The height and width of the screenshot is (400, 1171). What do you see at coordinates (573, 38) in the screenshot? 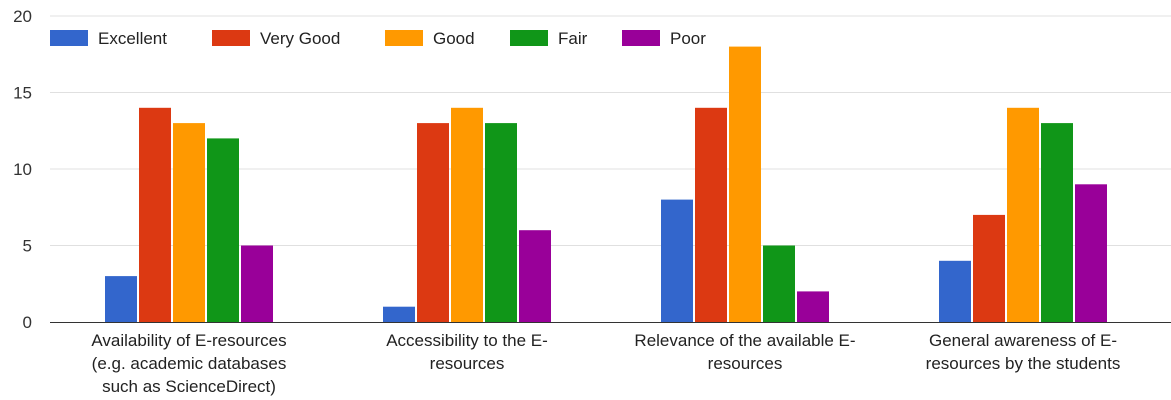
I see `legend-label: Fair` at bounding box center [573, 38].